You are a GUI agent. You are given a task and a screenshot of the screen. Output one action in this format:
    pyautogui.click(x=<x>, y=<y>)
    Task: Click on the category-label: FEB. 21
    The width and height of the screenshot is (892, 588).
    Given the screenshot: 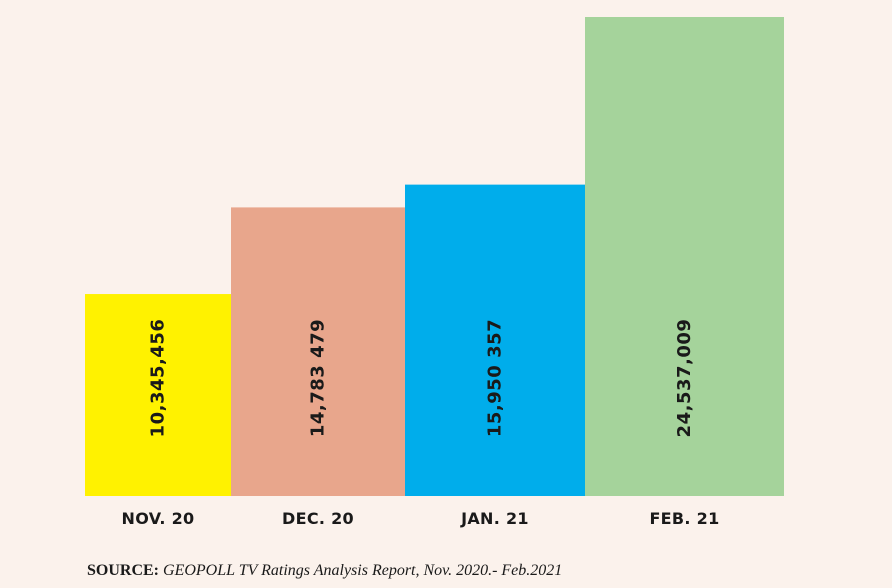 What is the action you would take?
    pyautogui.click(x=684, y=518)
    